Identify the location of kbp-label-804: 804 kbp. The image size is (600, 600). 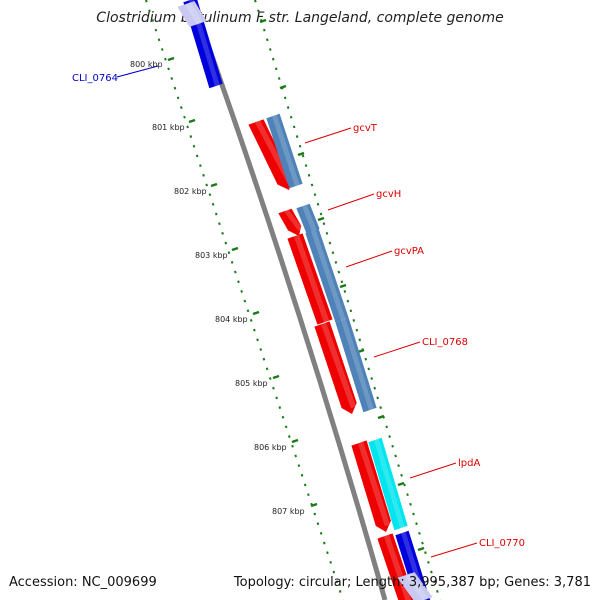
(231, 319).